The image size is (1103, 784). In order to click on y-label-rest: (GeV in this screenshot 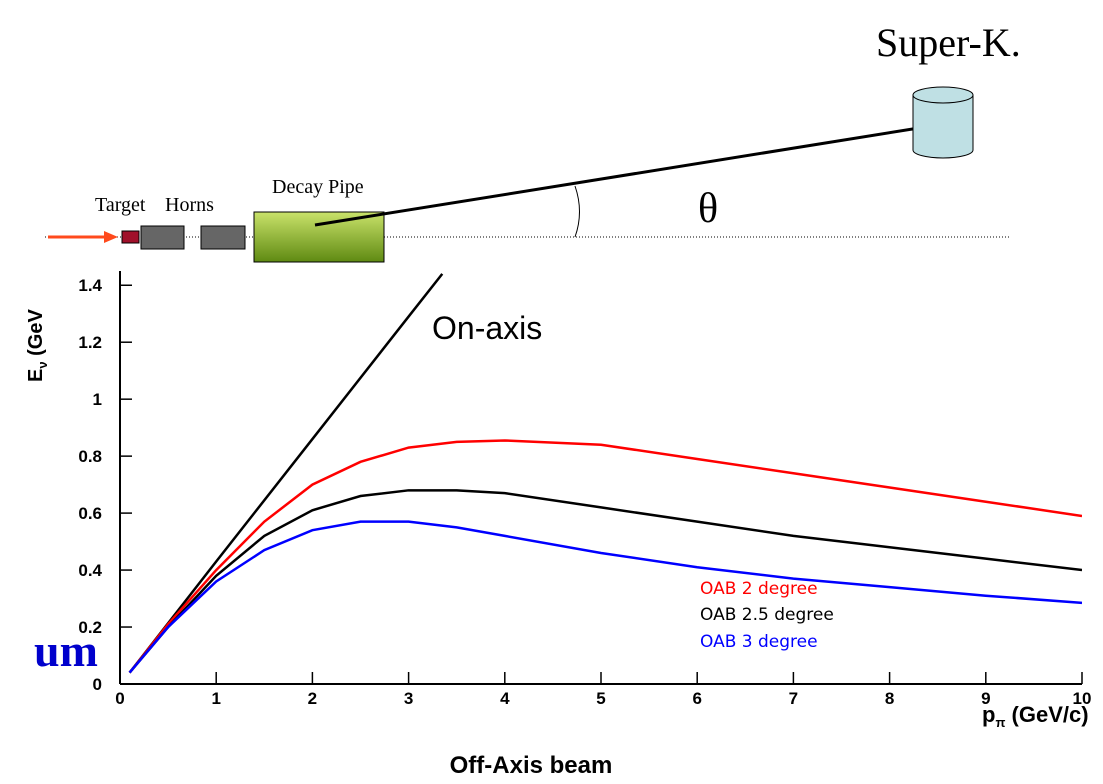, I will do `click(36, 335)`.